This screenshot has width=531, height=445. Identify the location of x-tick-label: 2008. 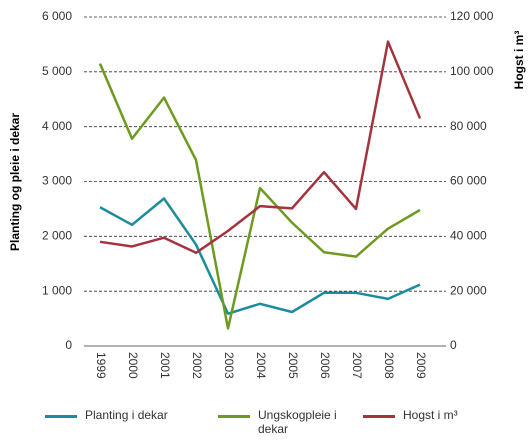
(389, 365).